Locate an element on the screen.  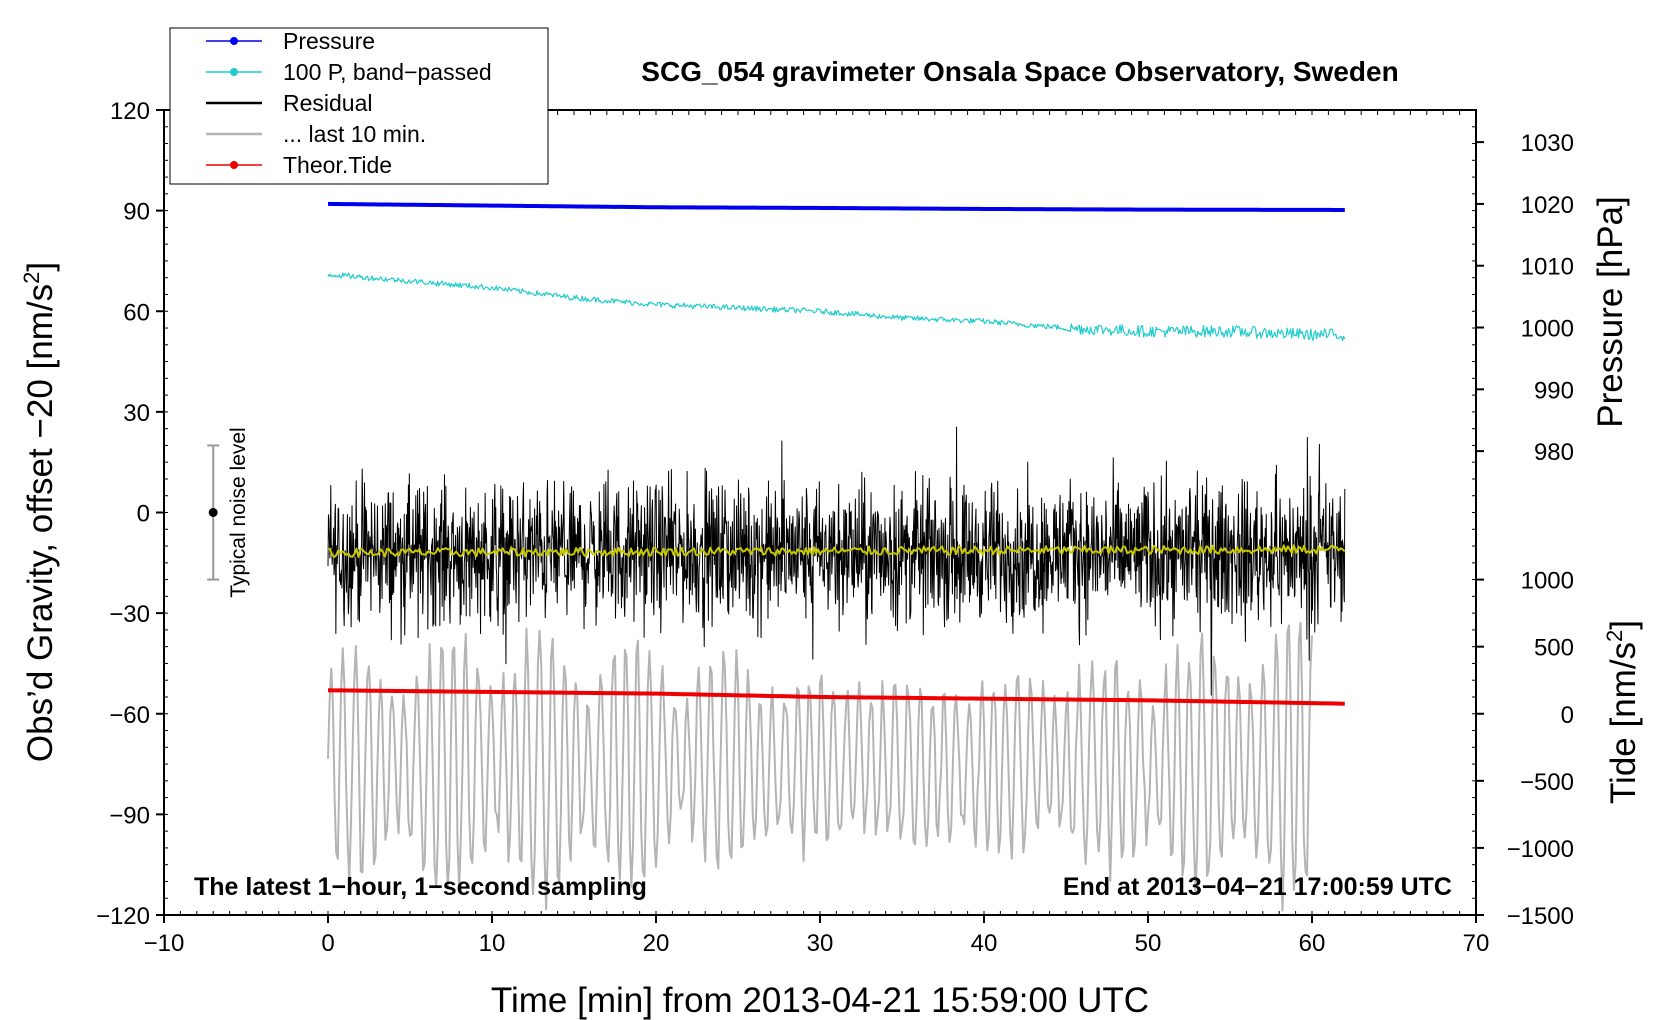
noise-bar is located at coordinates (213, 512).